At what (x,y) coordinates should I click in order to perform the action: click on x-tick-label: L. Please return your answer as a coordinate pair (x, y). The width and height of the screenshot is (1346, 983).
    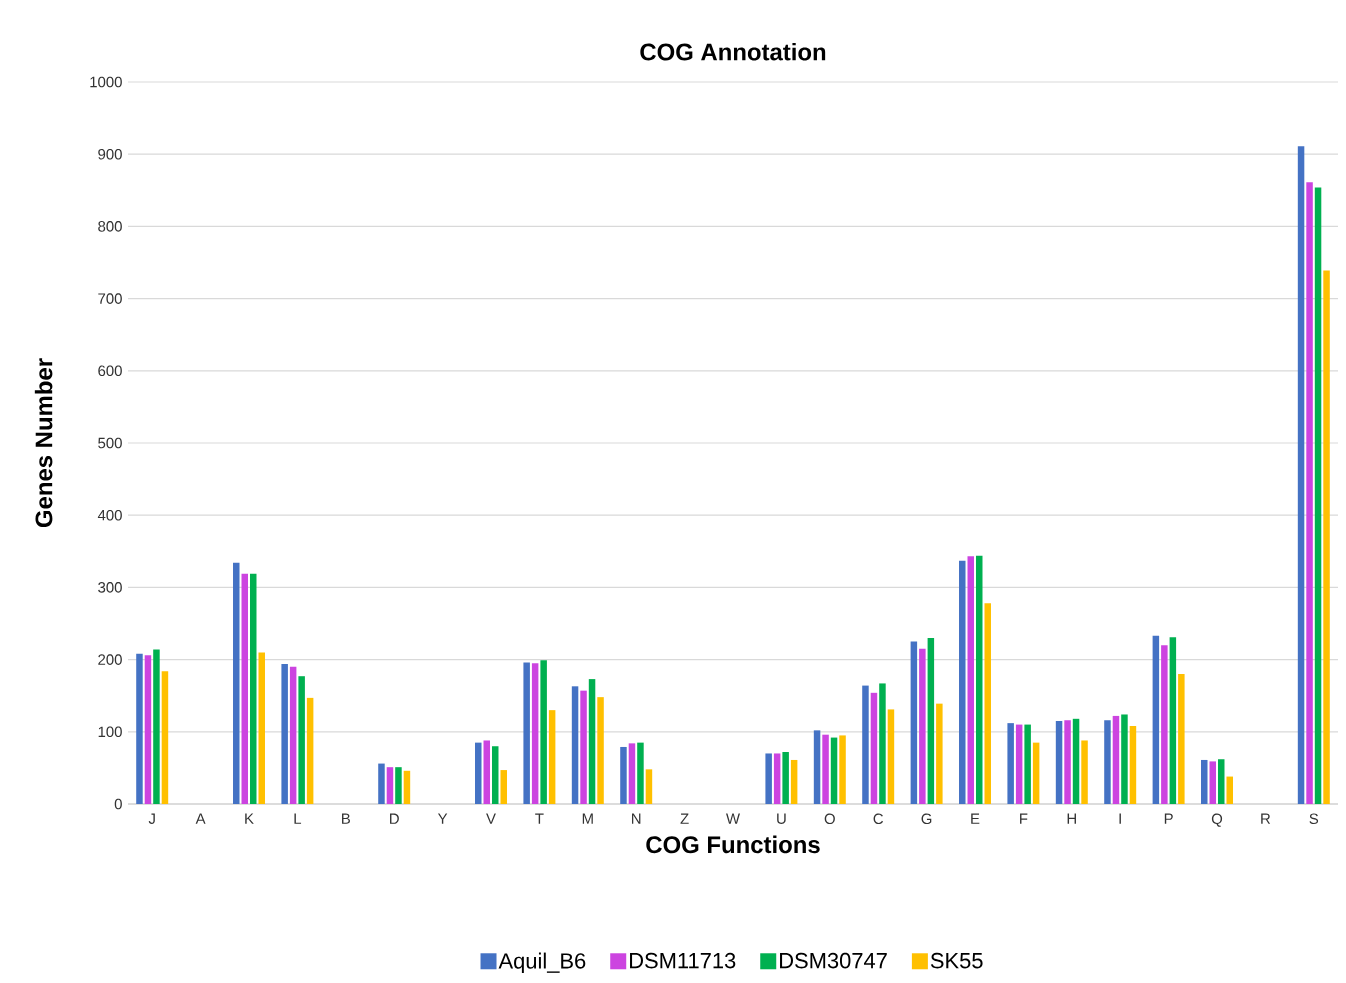
    Looking at the image, I should click on (298, 818).